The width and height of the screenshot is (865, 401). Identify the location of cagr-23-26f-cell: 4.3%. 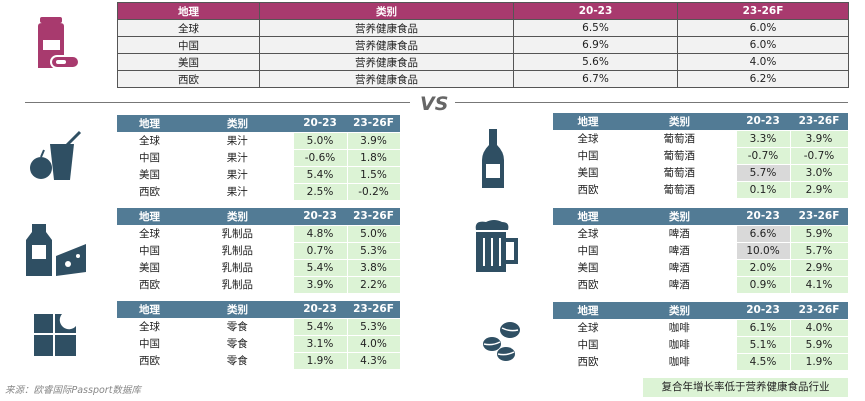
(373, 360).